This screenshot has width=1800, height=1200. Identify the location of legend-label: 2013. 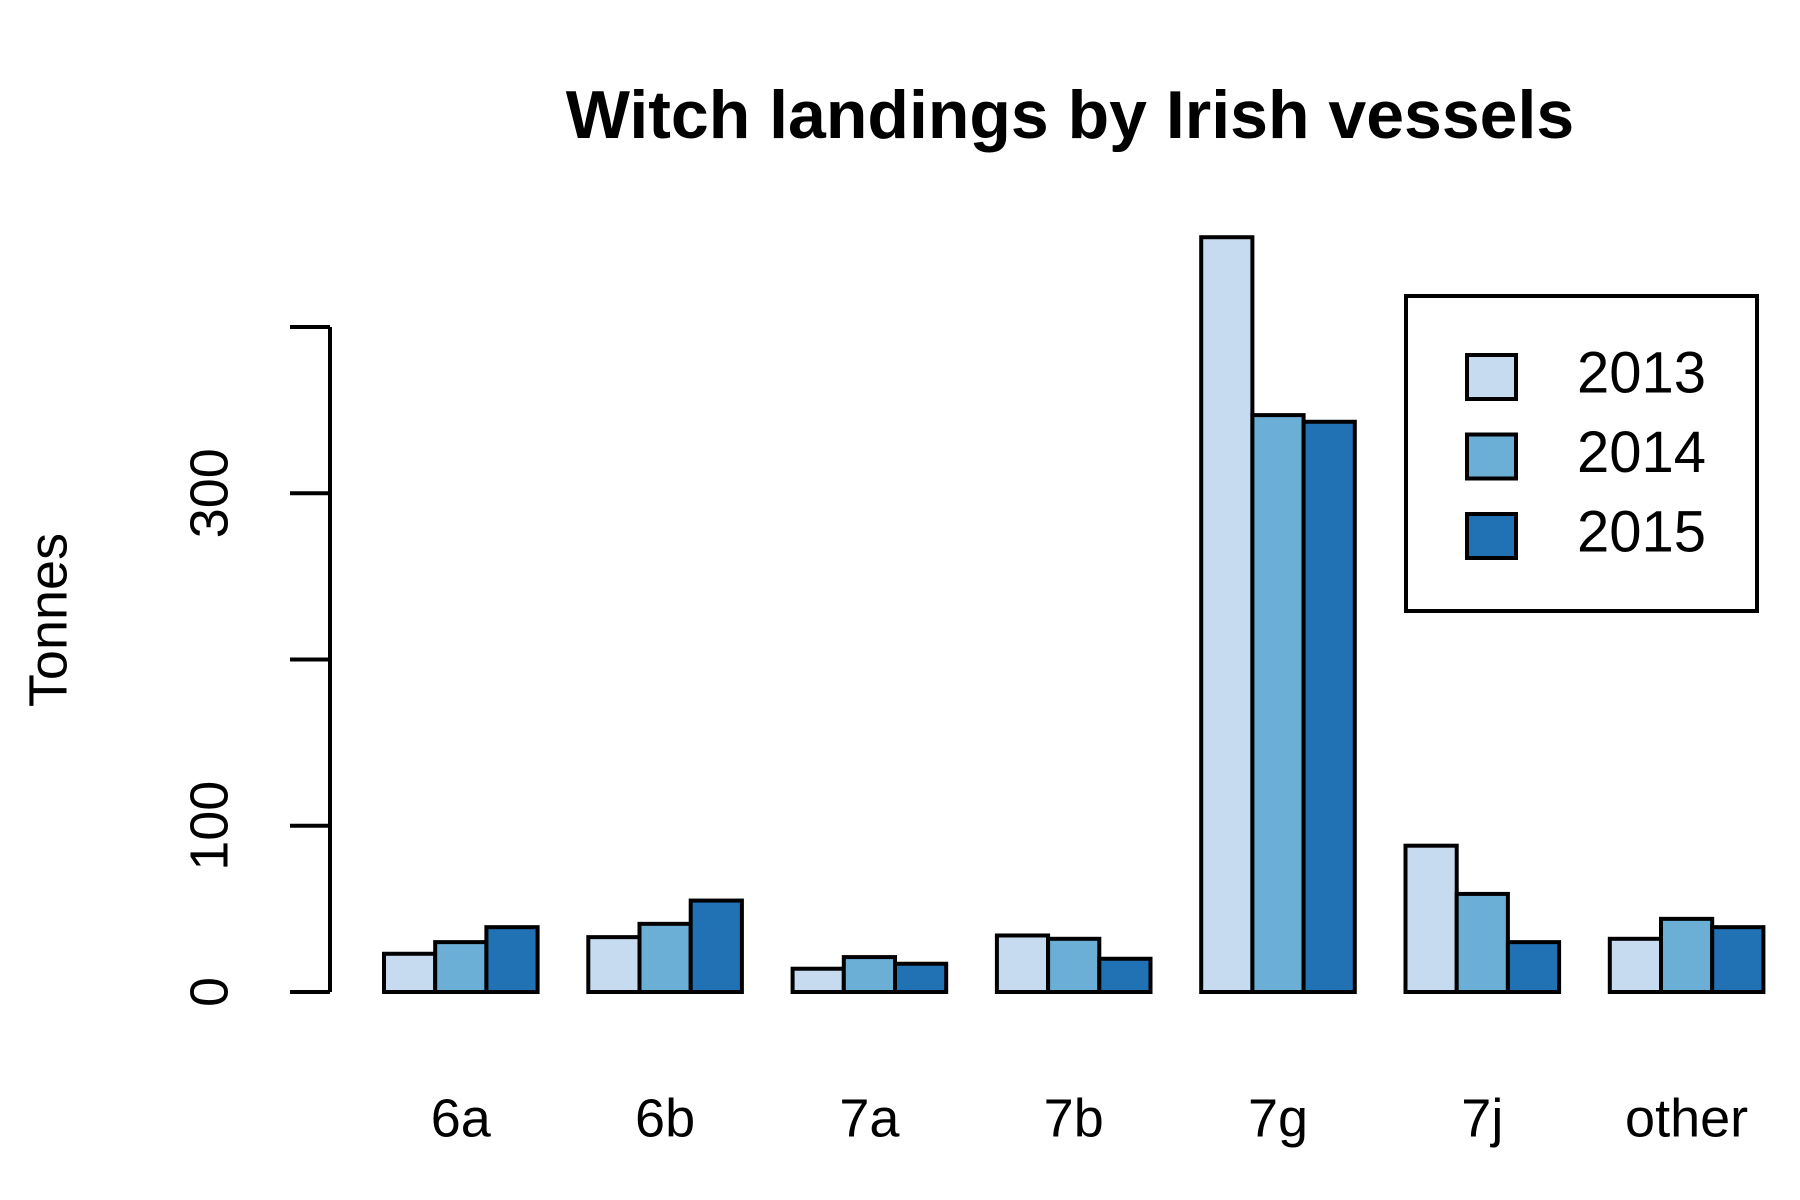
(1641, 372).